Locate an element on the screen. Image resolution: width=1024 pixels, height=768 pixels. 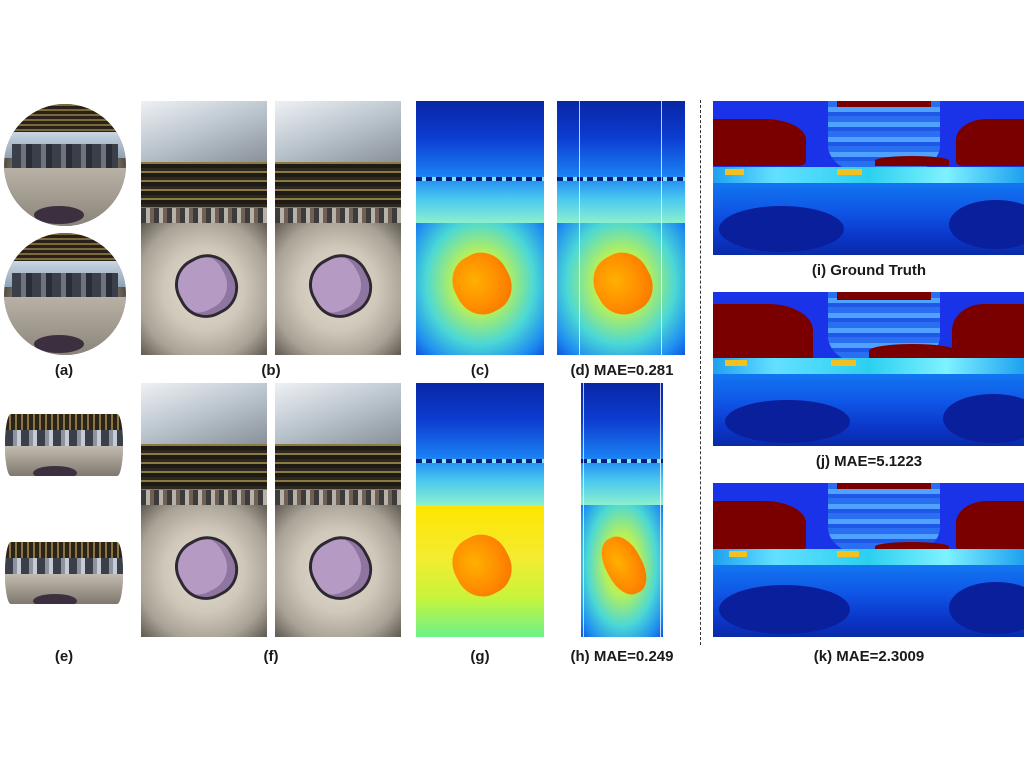
depth-prediction-h is located at coordinates (622, 510).